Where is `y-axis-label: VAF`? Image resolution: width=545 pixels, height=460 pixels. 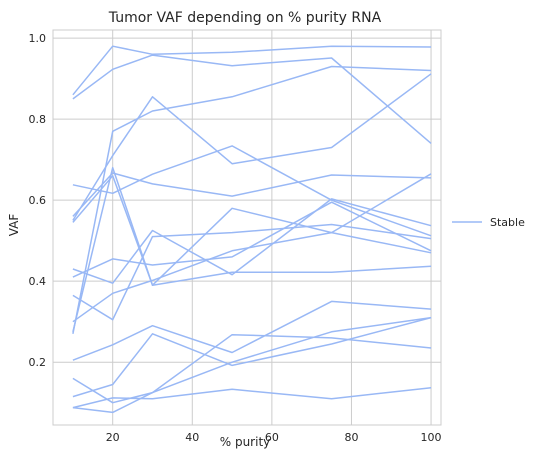
y-axis-label: VAF is located at coordinates (14, 225).